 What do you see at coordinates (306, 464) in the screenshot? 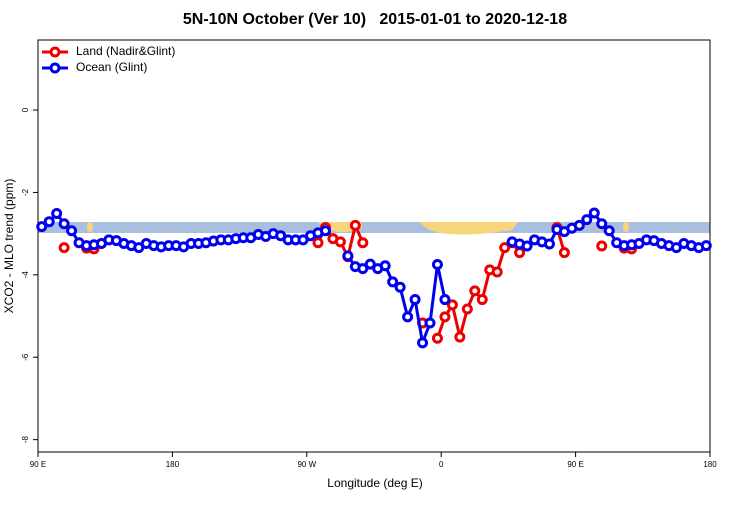
I see `x-tick-label: 90 W` at bounding box center [306, 464].